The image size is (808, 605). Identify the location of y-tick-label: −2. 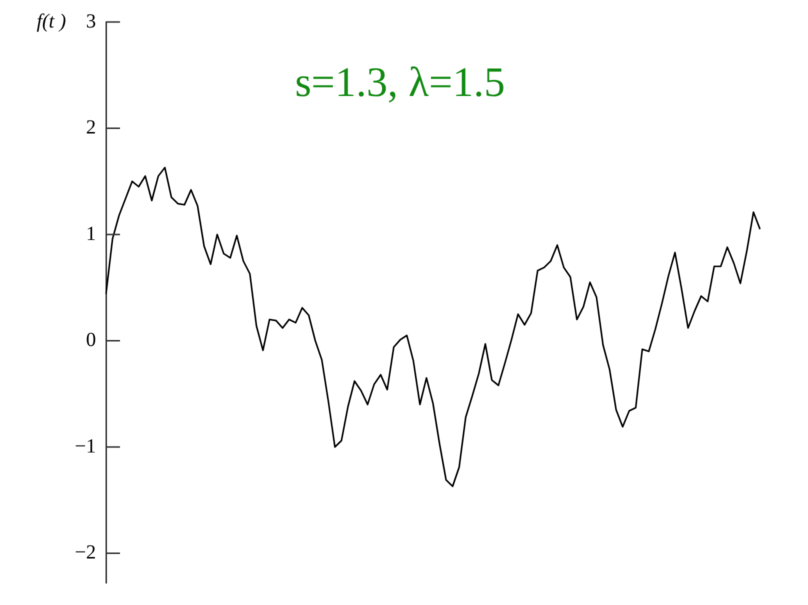
(85, 553).